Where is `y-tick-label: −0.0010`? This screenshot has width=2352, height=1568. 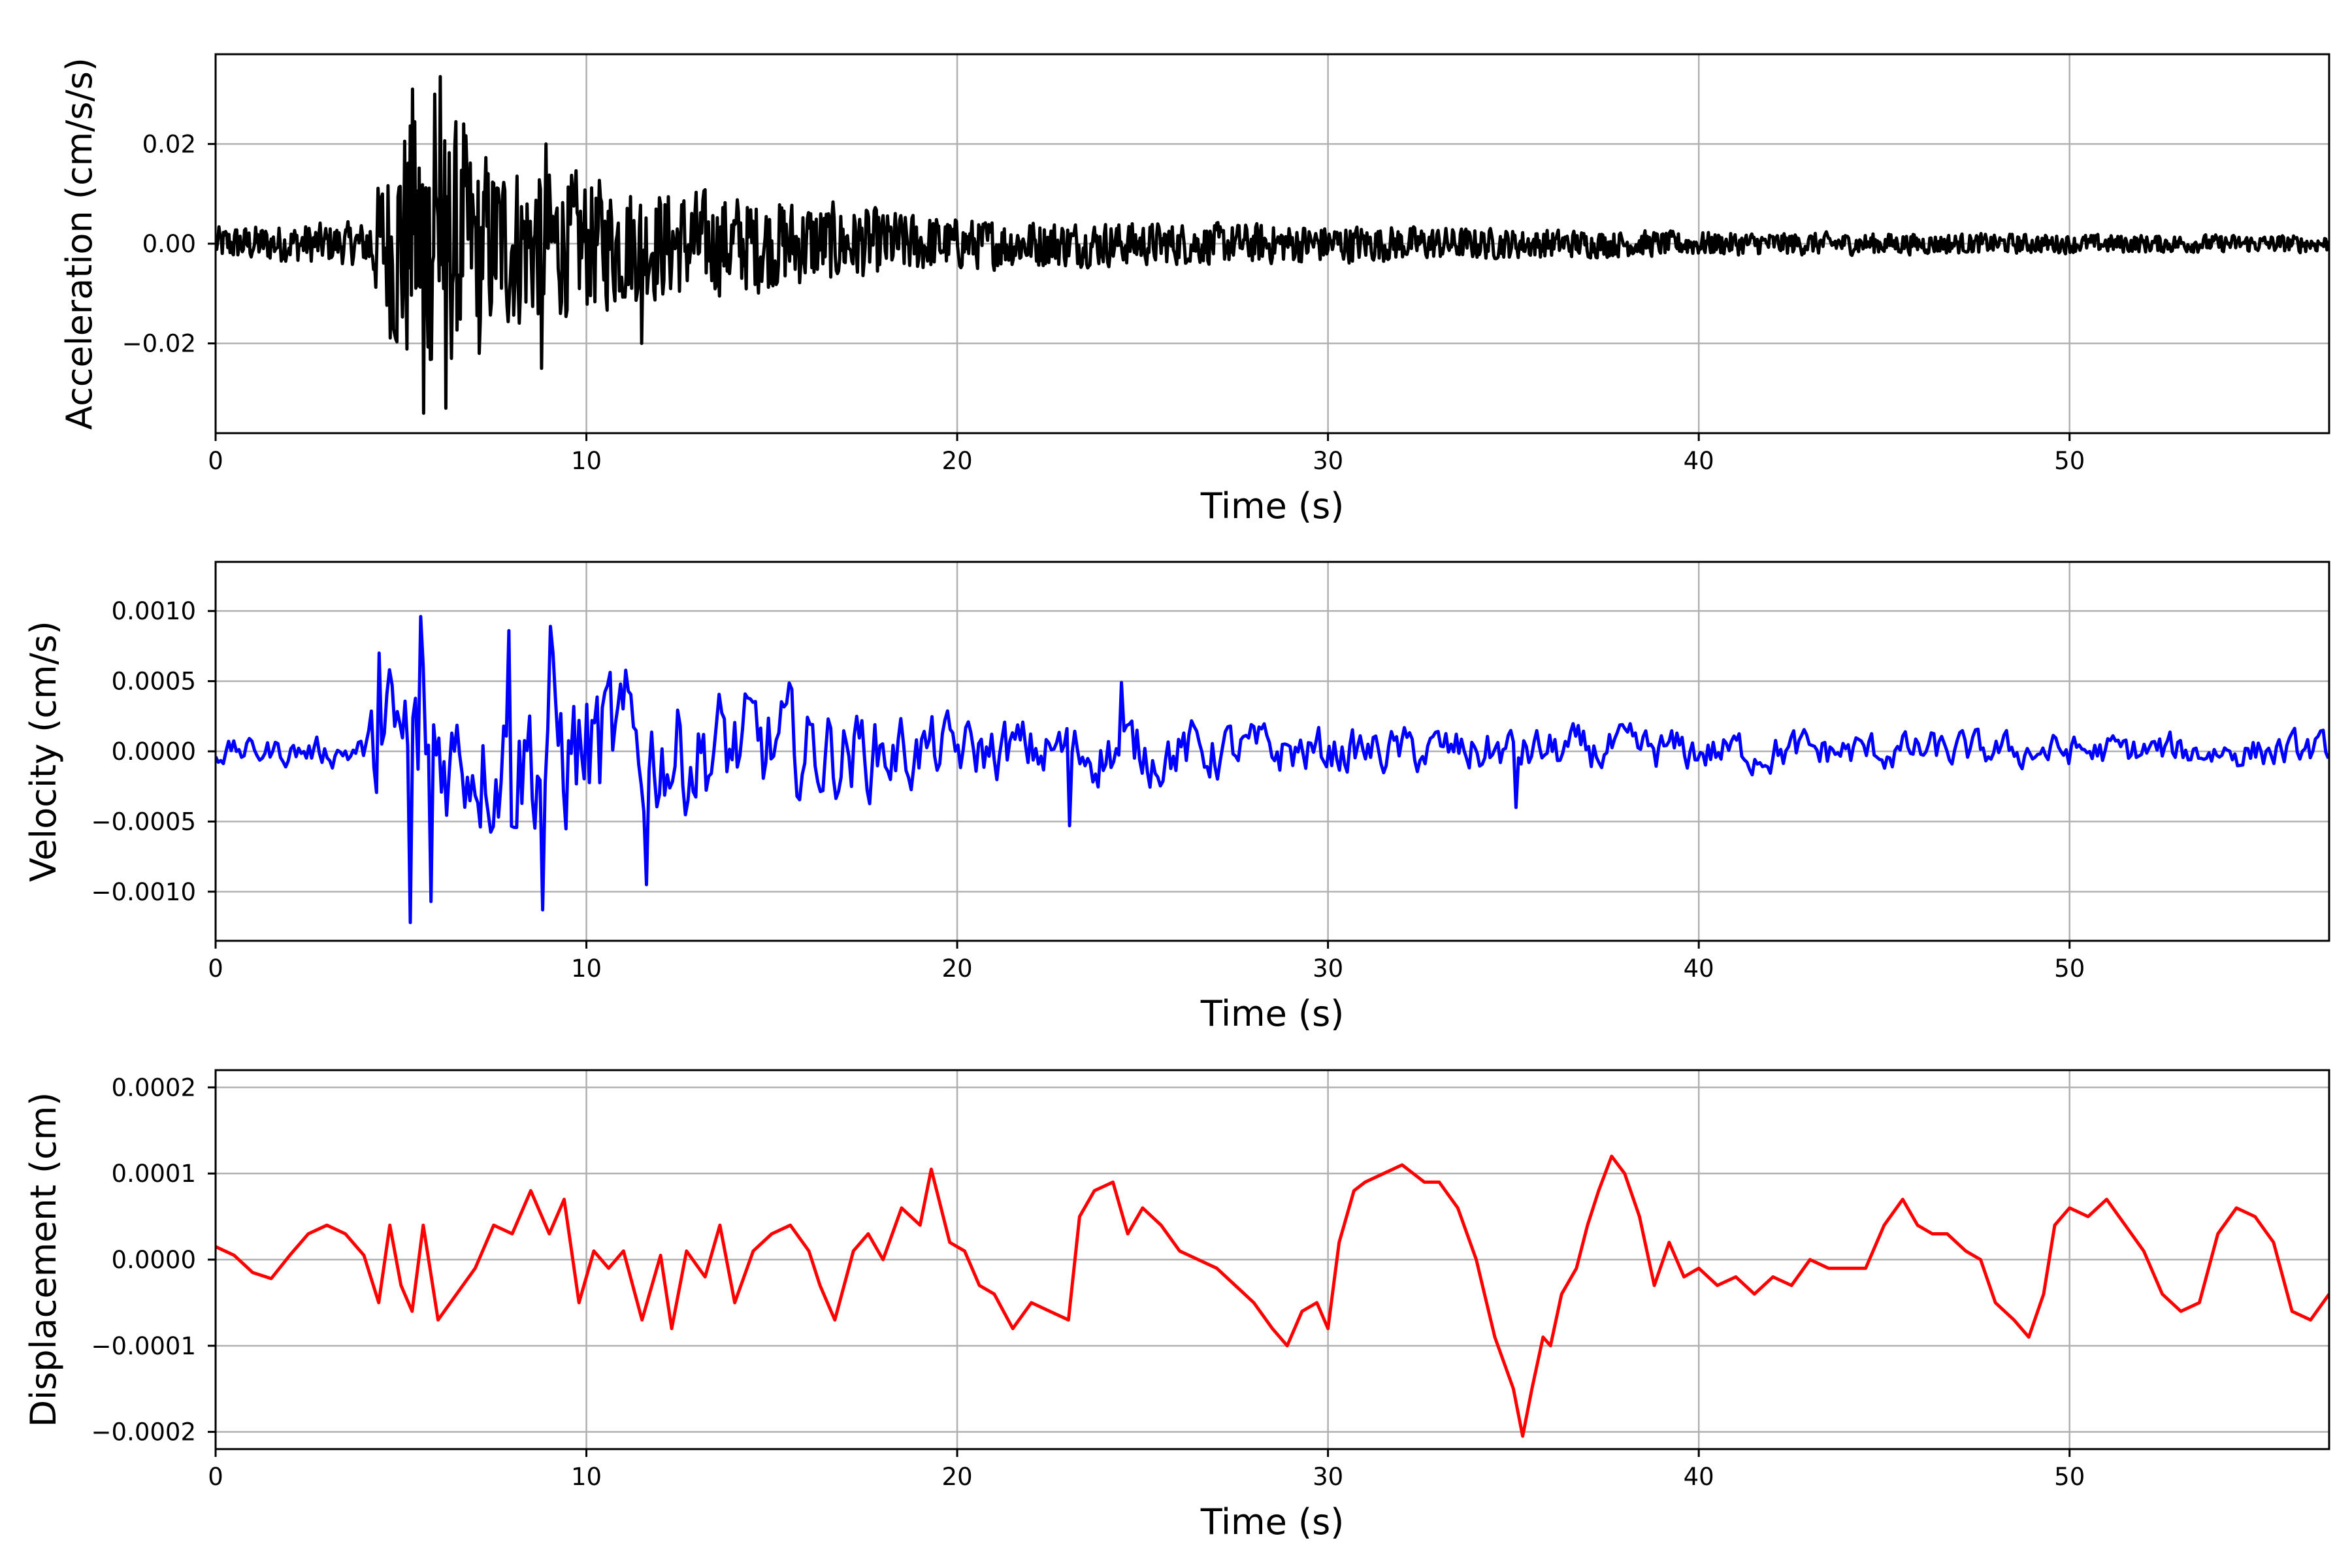 y-tick-label: −0.0010 is located at coordinates (143, 892).